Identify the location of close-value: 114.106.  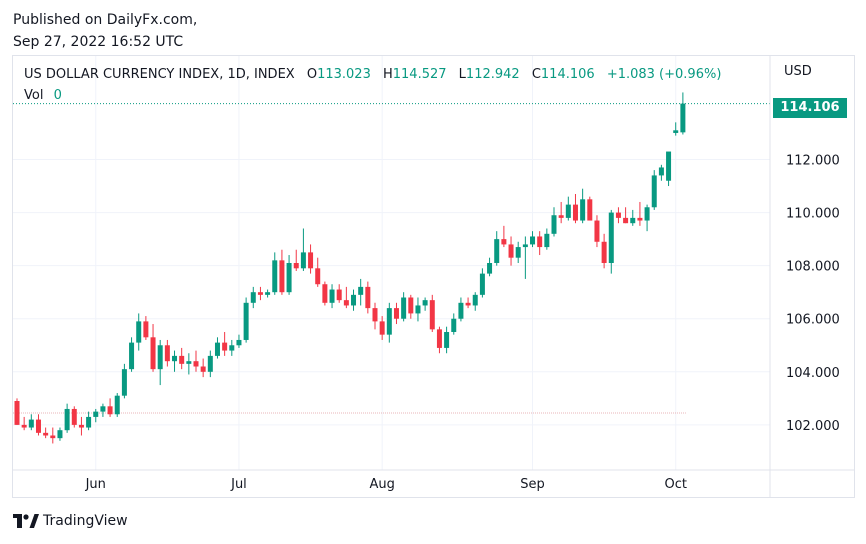
(567, 74).